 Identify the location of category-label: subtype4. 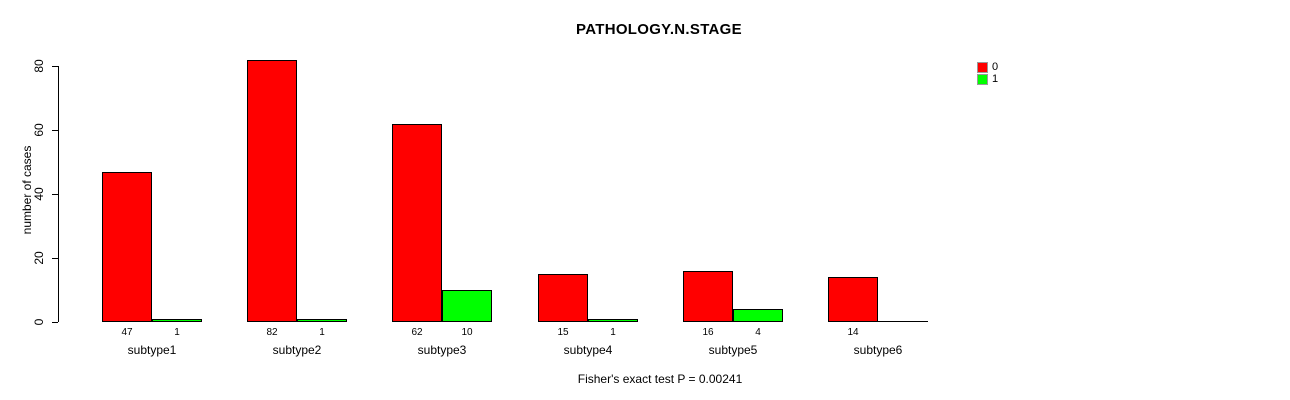
(588, 350).